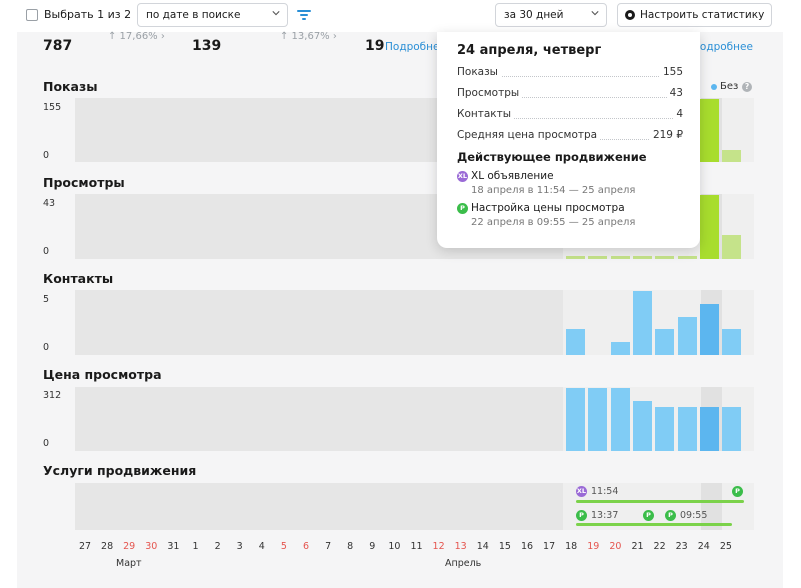  Describe the element at coordinates (308, 36) in the screenshot. I see `kpi-contacts-delta: ↑ 13,67% ›` at that location.